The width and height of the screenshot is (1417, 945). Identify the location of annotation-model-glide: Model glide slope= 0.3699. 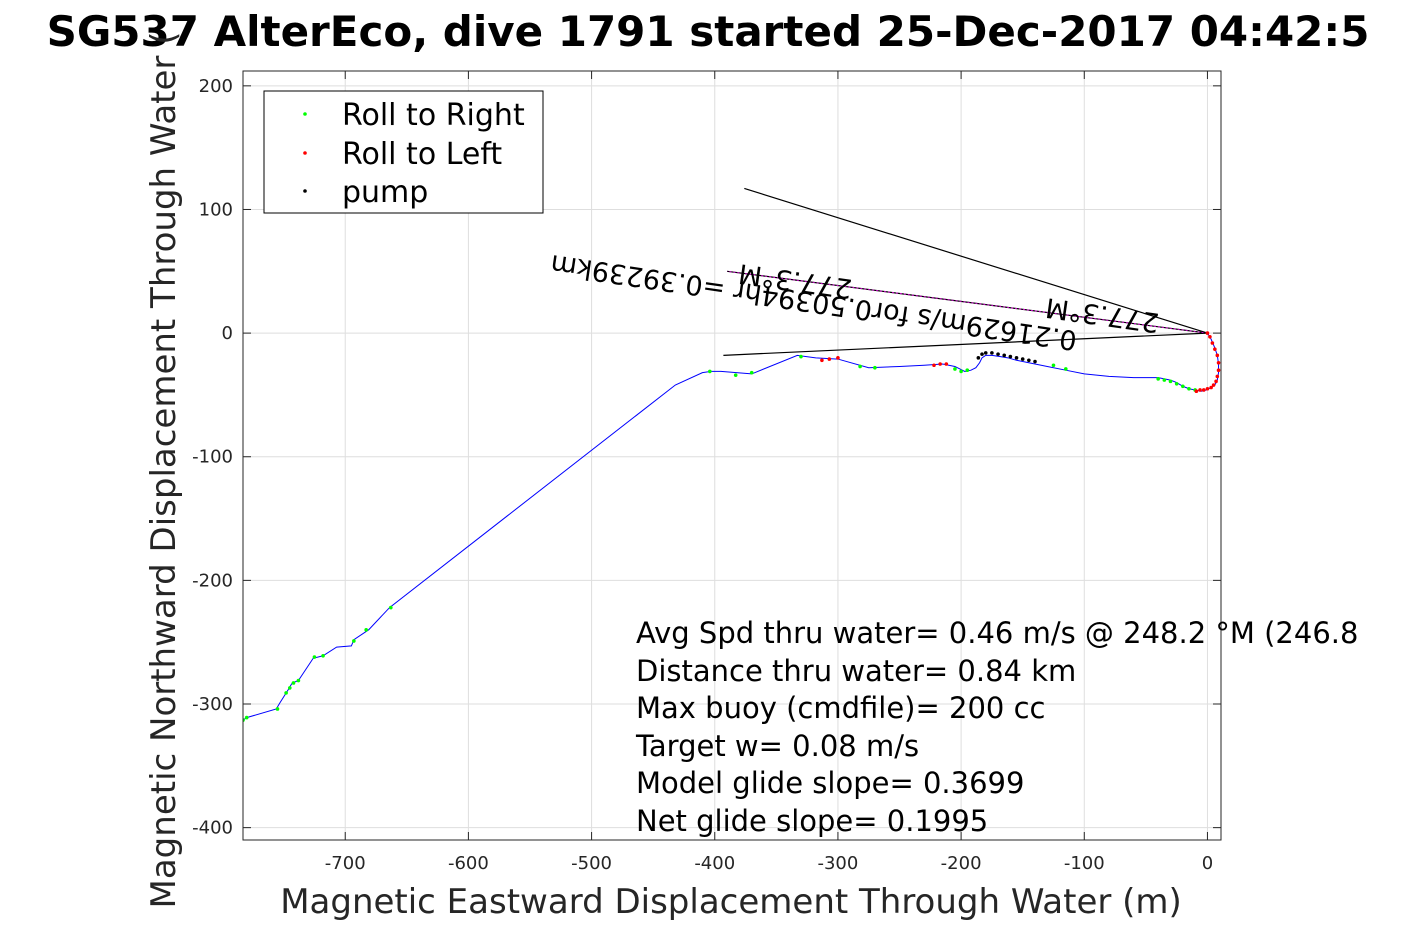
(830, 783).